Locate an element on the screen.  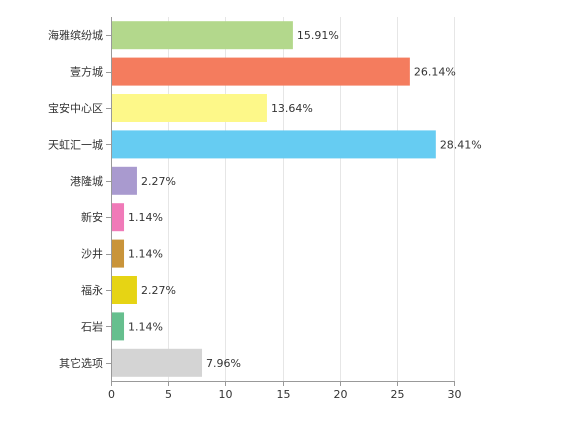
category-label: 天虹汇一城 is located at coordinates (75, 144).